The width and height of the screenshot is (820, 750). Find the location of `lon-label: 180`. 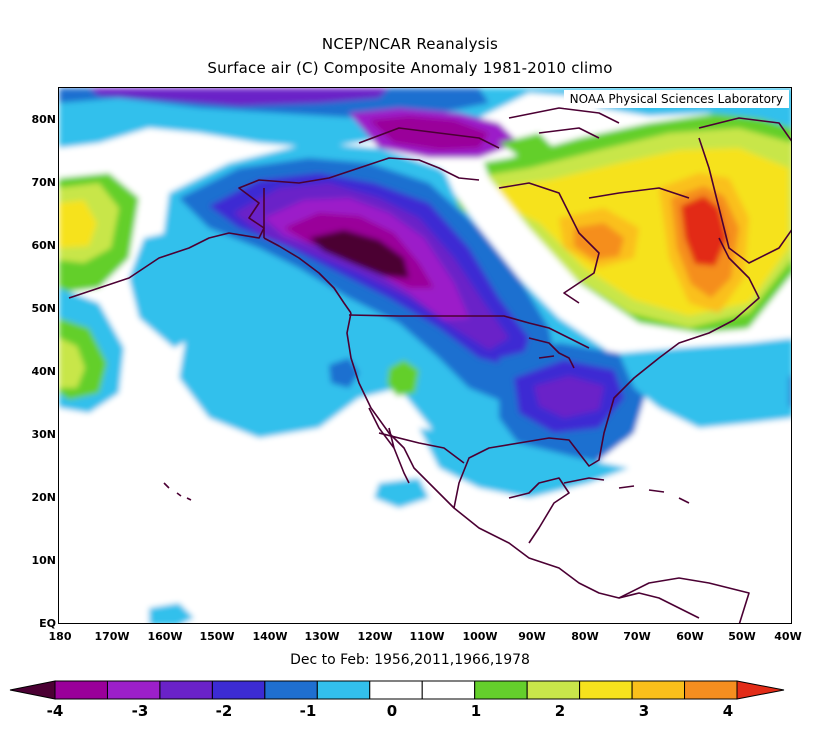

lon-label: 180 is located at coordinates (60, 636).